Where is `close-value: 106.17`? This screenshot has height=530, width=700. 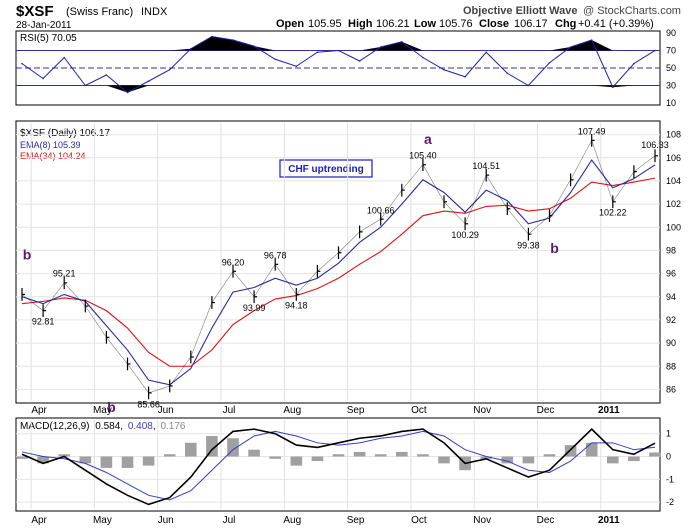 close-value: 106.17 is located at coordinates (531, 24).